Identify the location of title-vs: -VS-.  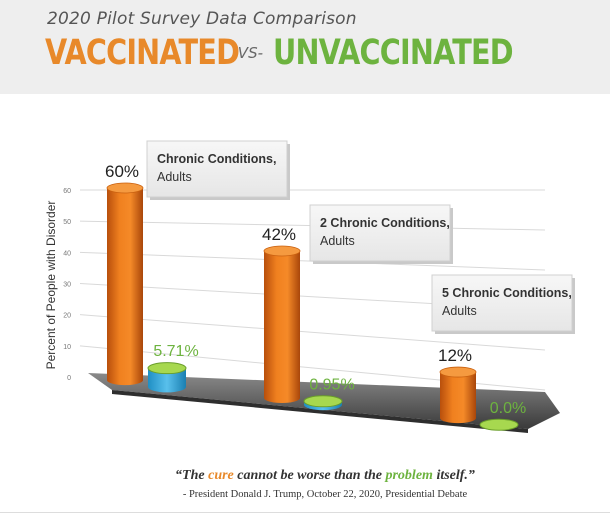
(248, 53).